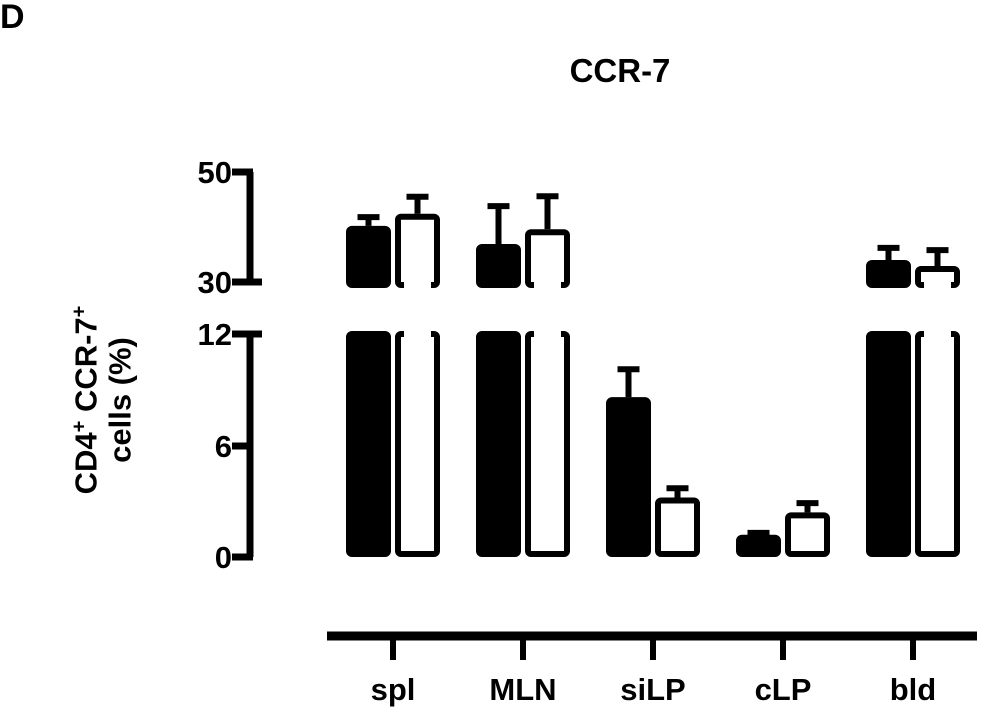  I want to click on y-tick-30: 30, so click(214, 282).